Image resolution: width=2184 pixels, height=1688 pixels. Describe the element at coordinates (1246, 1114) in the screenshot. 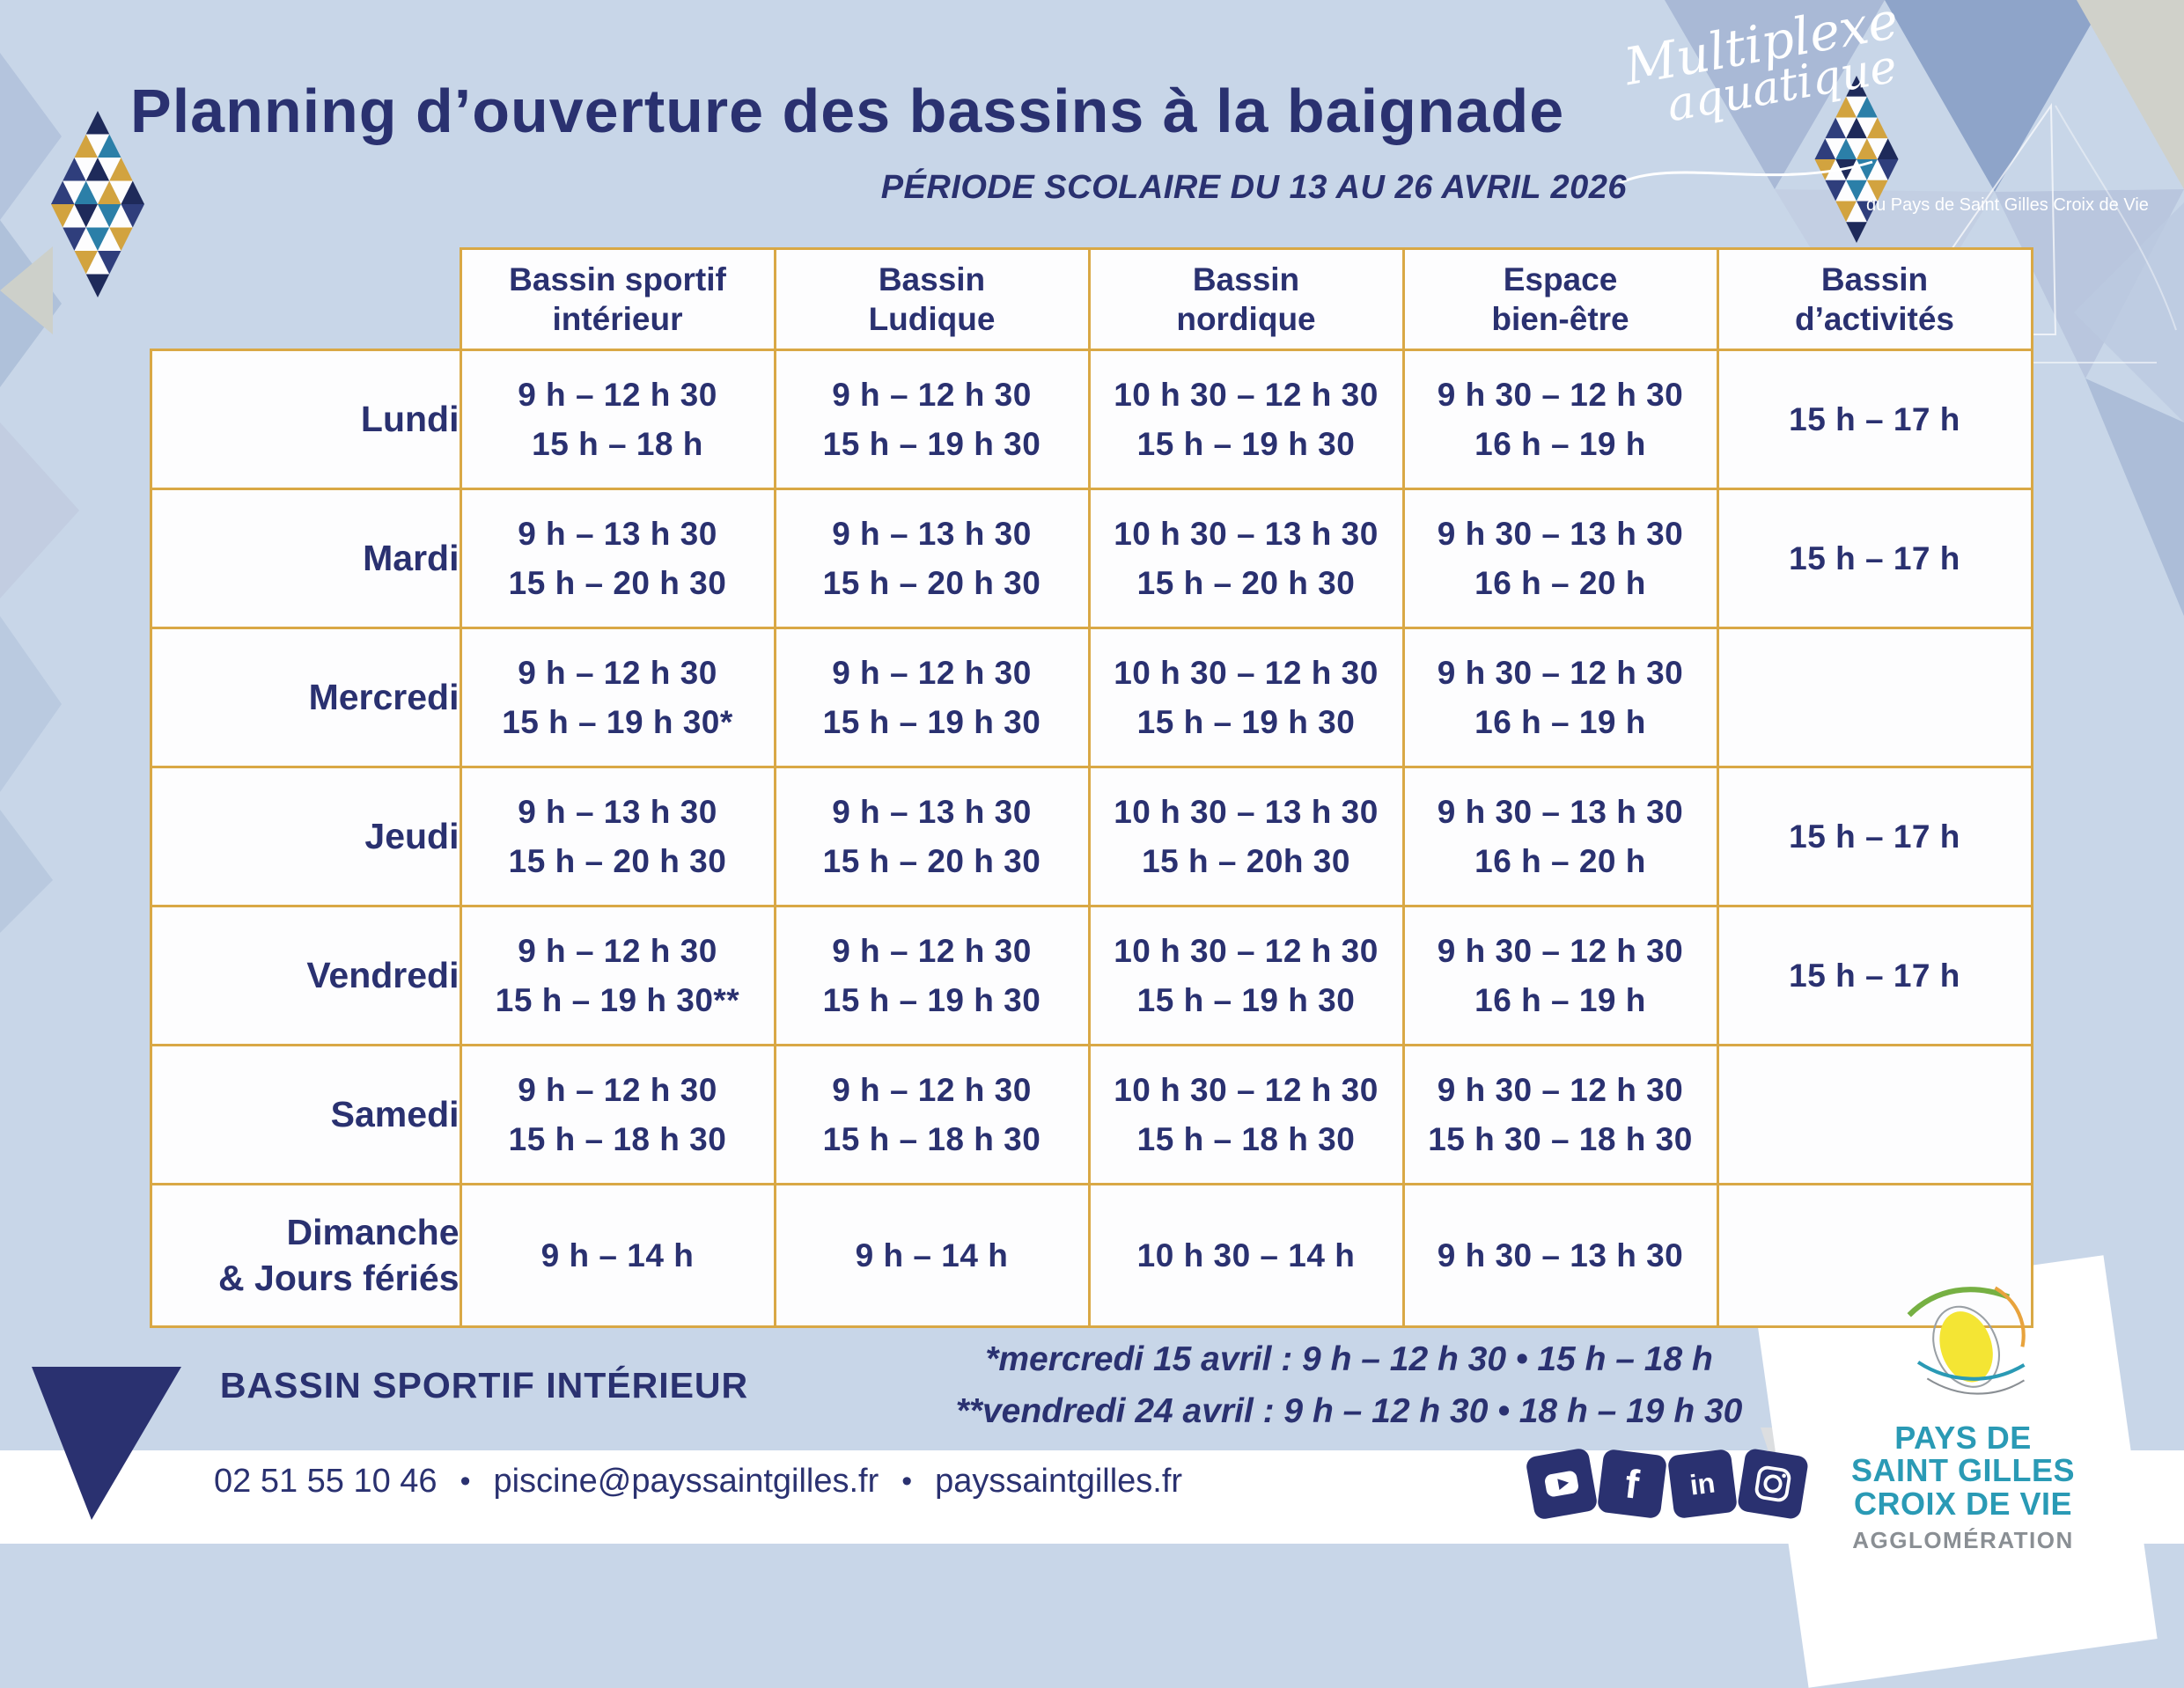

I see `time-slot-cell: 10 h 30 – 12 h 30 15 h – 18 h 30` at that location.